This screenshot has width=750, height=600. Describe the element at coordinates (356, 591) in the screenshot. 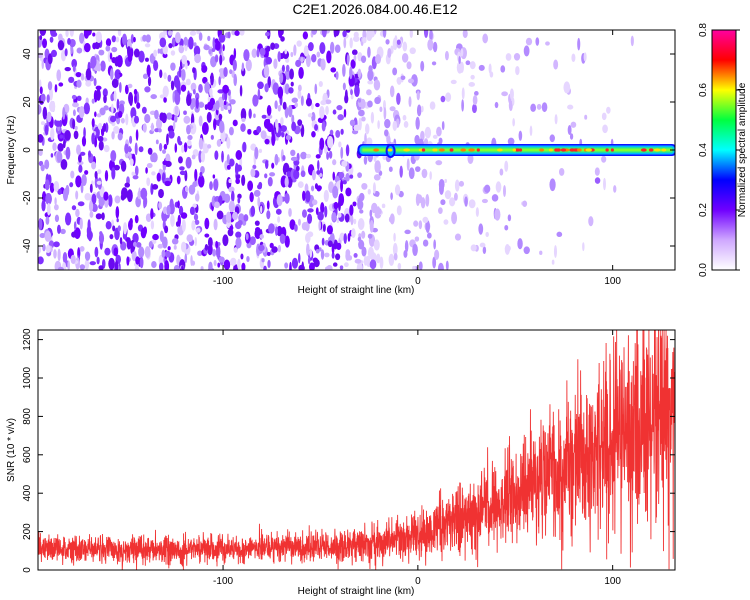

I see `snr-x-label: Height of straight line (km)` at that location.